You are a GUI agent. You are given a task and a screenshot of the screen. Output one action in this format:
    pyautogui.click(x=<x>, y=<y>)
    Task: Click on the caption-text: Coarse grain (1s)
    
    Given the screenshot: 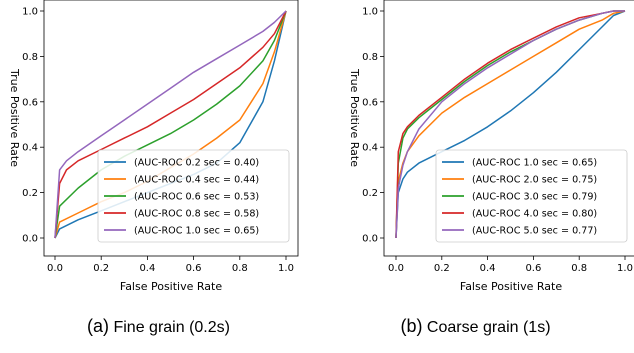 What is the action you would take?
    pyautogui.click(x=488, y=327)
    